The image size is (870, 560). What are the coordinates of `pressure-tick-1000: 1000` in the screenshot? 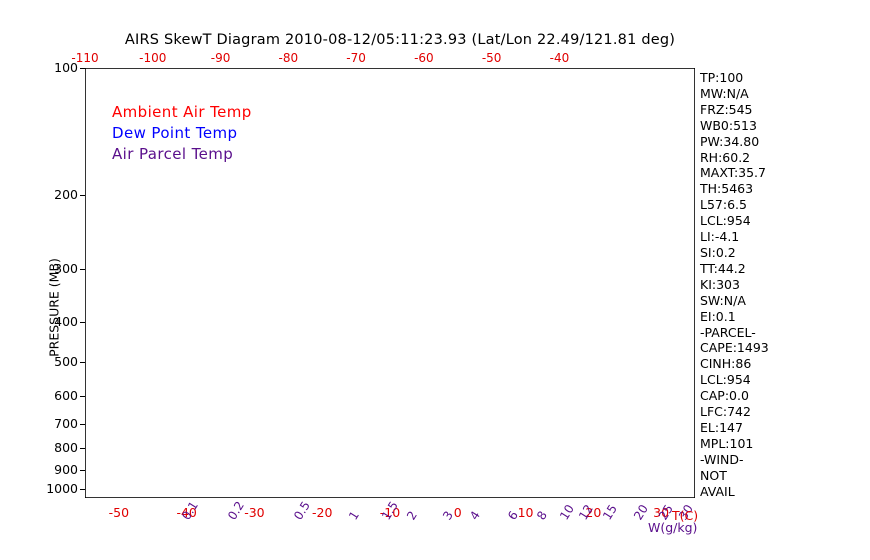 It's located at (62, 489).